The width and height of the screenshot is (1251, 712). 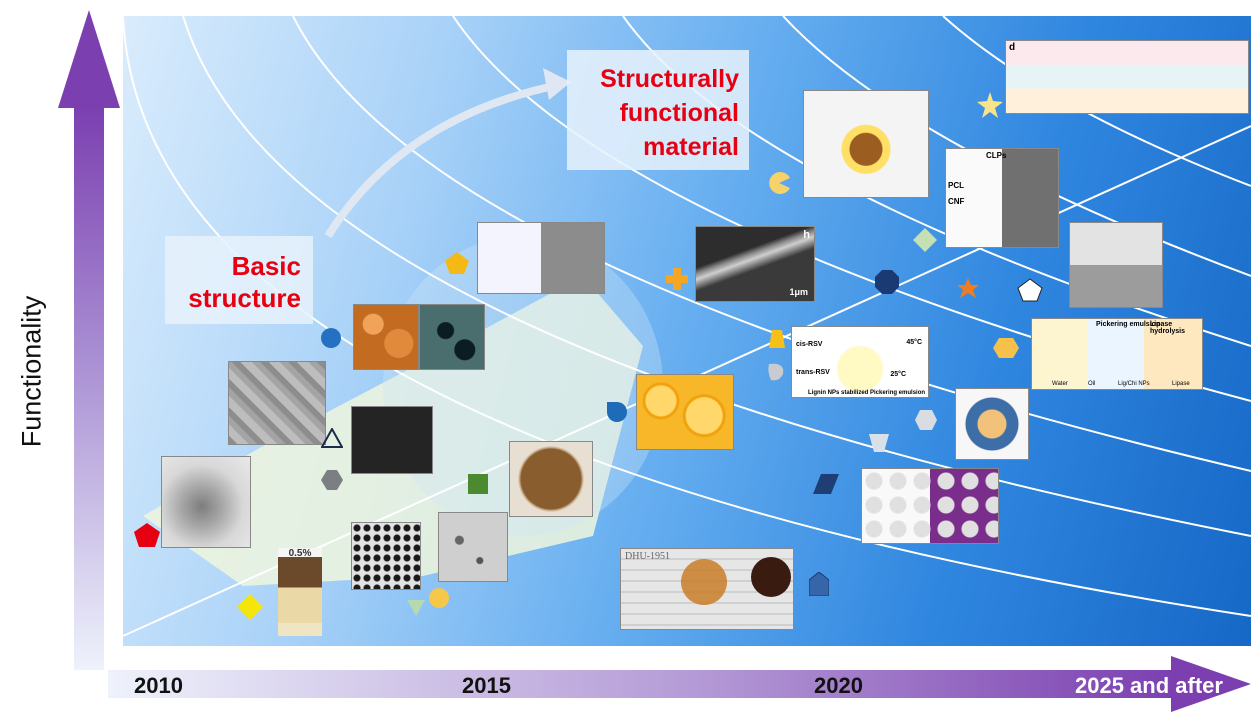 What do you see at coordinates (392, 440) in the screenshot?
I see `dark-dispersion-image` at bounding box center [392, 440].